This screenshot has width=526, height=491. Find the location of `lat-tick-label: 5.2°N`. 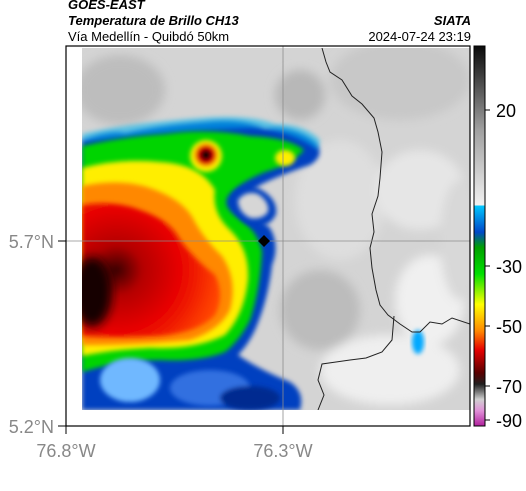

lat-tick-label: 5.2°N is located at coordinates (31, 427).